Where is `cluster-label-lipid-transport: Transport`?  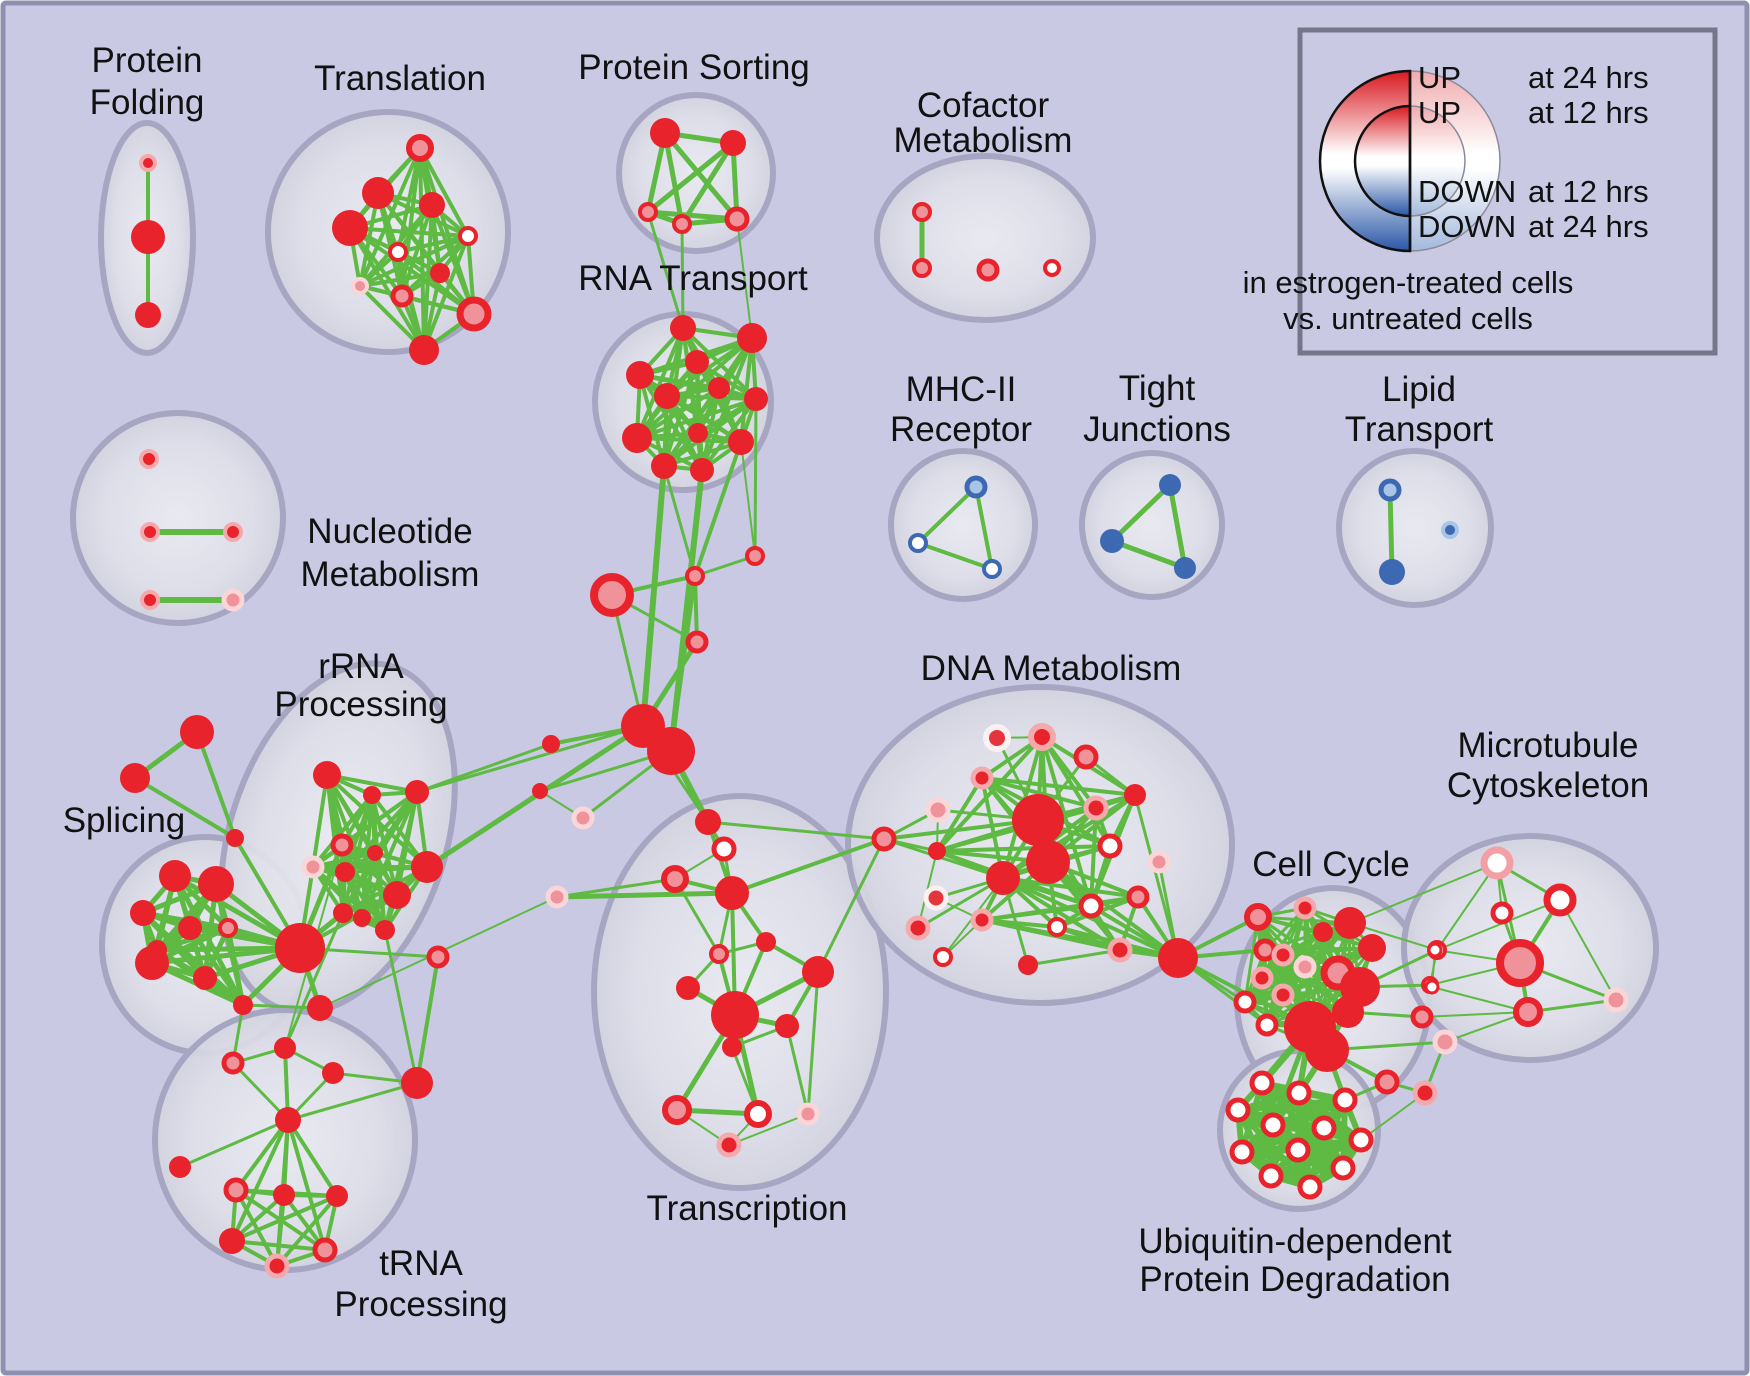 cluster-label-lipid-transport: Transport is located at coordinates (1419, 429).